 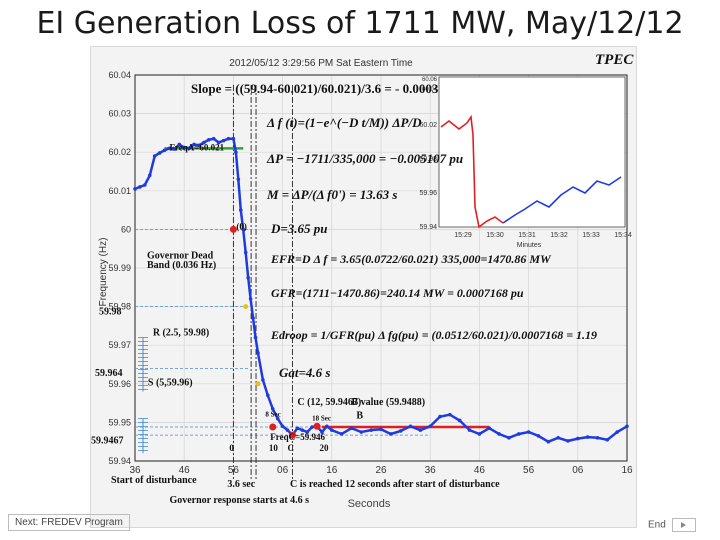 What do you see at coordinates (233, 229) in the screenshot?
I see `marker-t0` at bounding box center [233, 229].